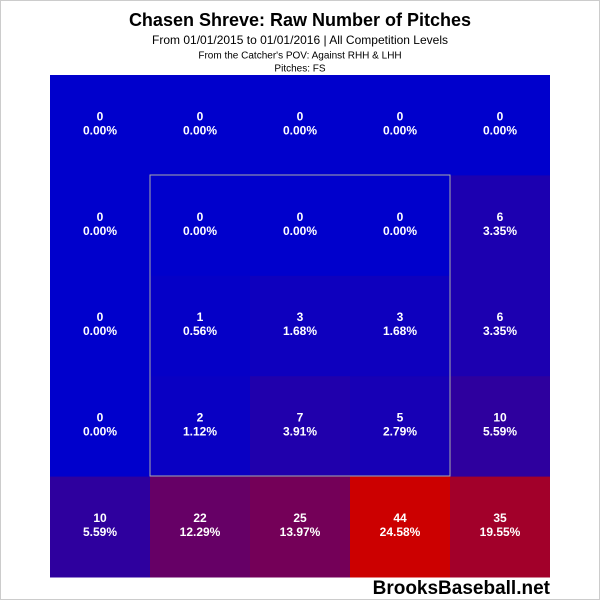  Describe the element at coordinates (300, 418) in the screenshot. I see `count-label: 7` at that location.